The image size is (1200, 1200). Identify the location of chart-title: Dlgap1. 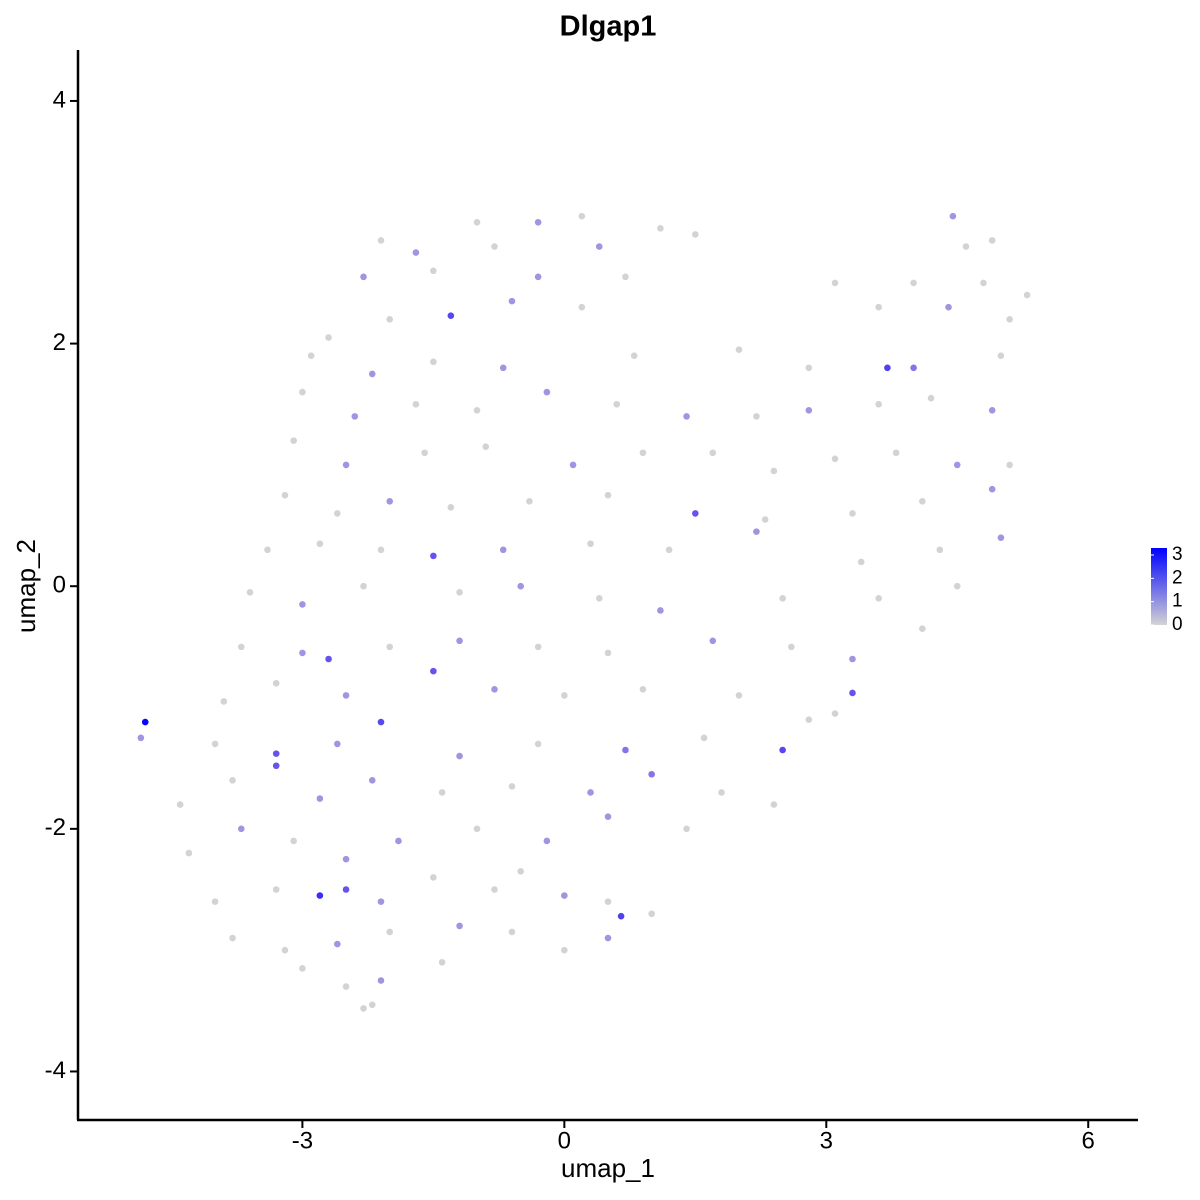
(608, 27).